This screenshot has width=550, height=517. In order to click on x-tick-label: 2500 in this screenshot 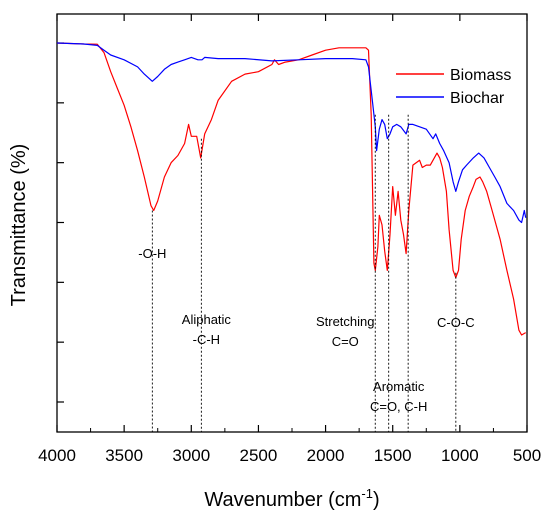, I will do `click(259, 455)`.